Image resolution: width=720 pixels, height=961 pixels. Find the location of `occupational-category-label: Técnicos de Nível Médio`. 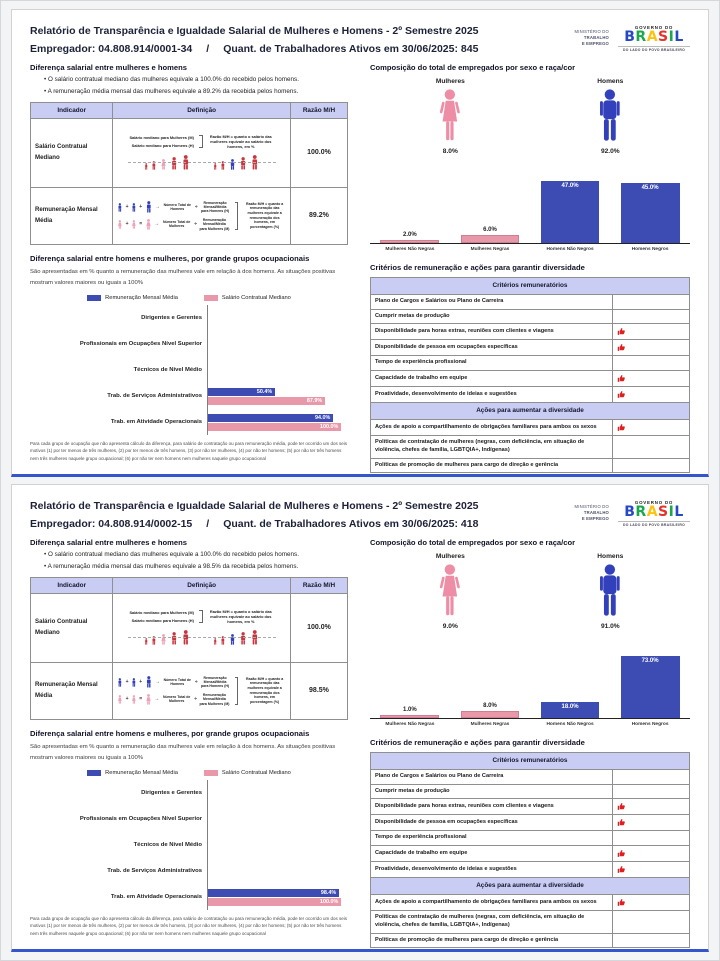

occupational-category-label: Técnicos de Nível Médio is located at coordinates (167, 844).